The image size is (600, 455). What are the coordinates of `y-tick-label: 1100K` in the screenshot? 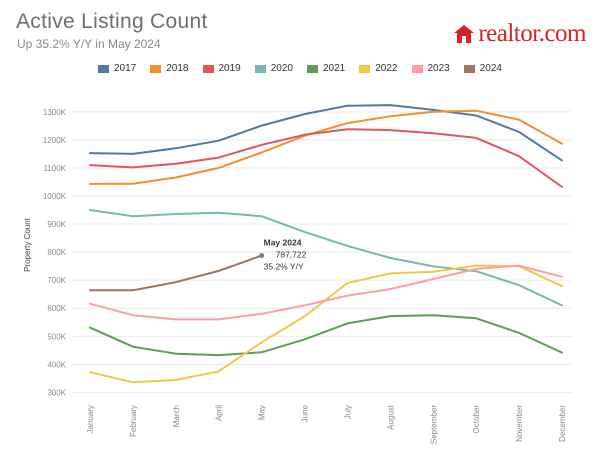 It's located at (54, 168).